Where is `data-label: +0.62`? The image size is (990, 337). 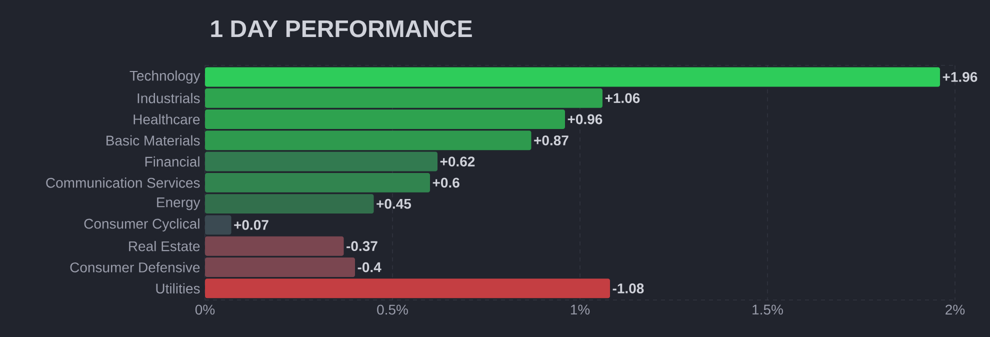
data-label: +0.62 is located at coordinates (457, 161).